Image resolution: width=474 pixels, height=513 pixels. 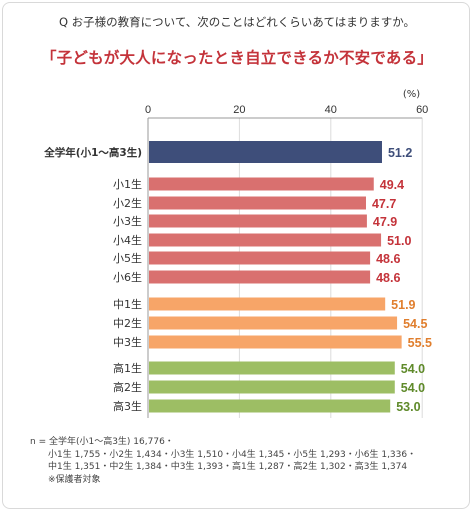 I want to click on note-line-1: n = 全学年(小1〜高3生) 16,776・, so click(x=102, y=442).